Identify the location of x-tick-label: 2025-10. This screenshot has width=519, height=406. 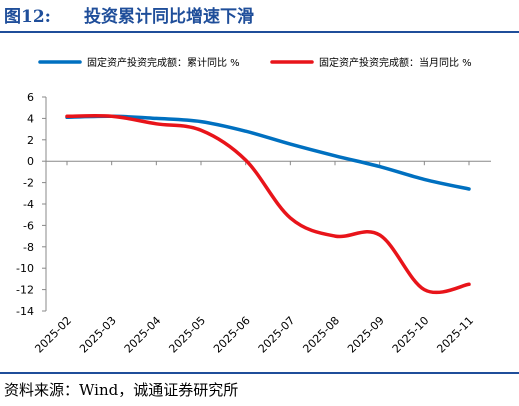
(411, 335).